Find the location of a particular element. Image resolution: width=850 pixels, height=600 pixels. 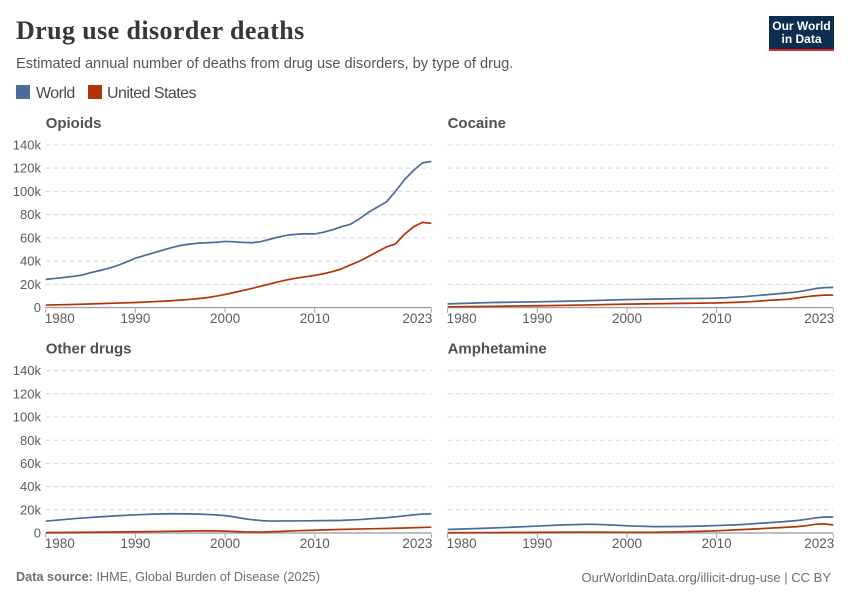

svg-text: Other drugs is located at coordinates (89, 348).